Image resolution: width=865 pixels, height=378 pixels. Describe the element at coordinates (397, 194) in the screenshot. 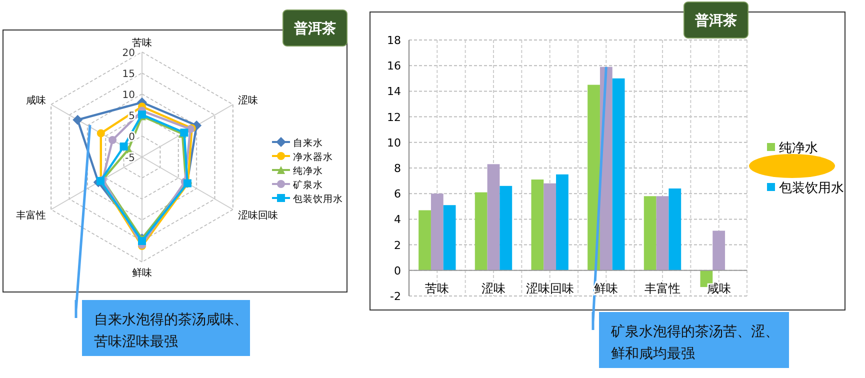

I see `y-tick-label: 6` at that location.